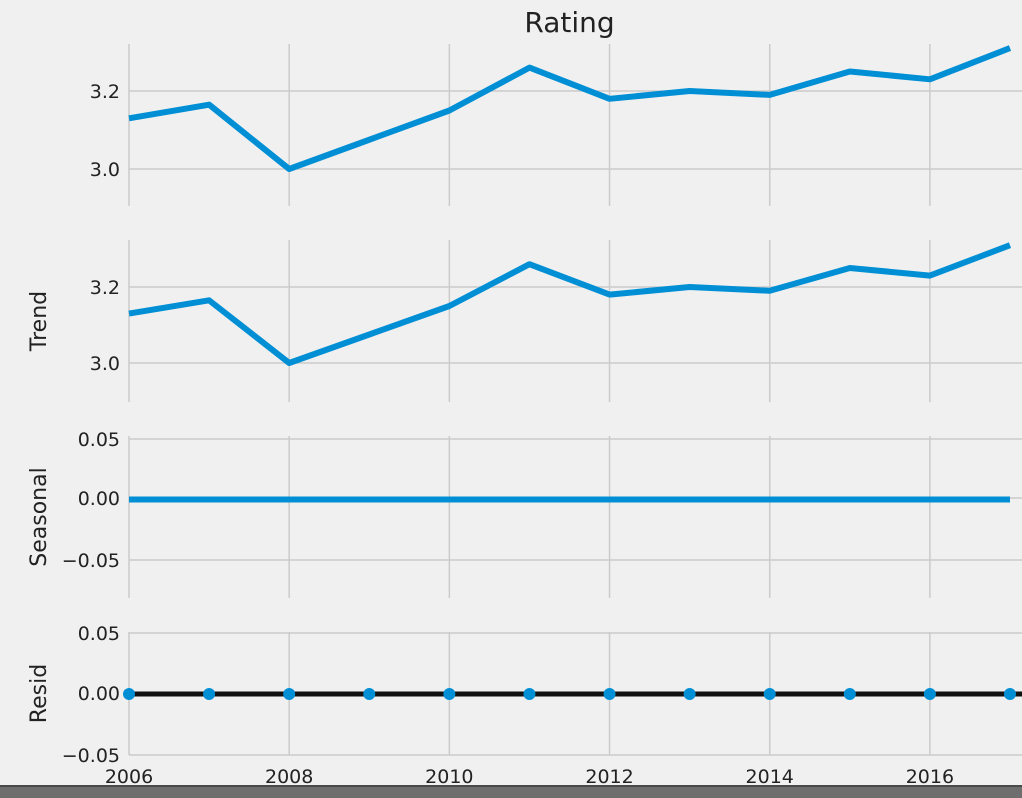  What do you see at coordinates (930, 775) in the screenshot?
I see `x-tick-label: 2016` at bounding box center [930, 775].